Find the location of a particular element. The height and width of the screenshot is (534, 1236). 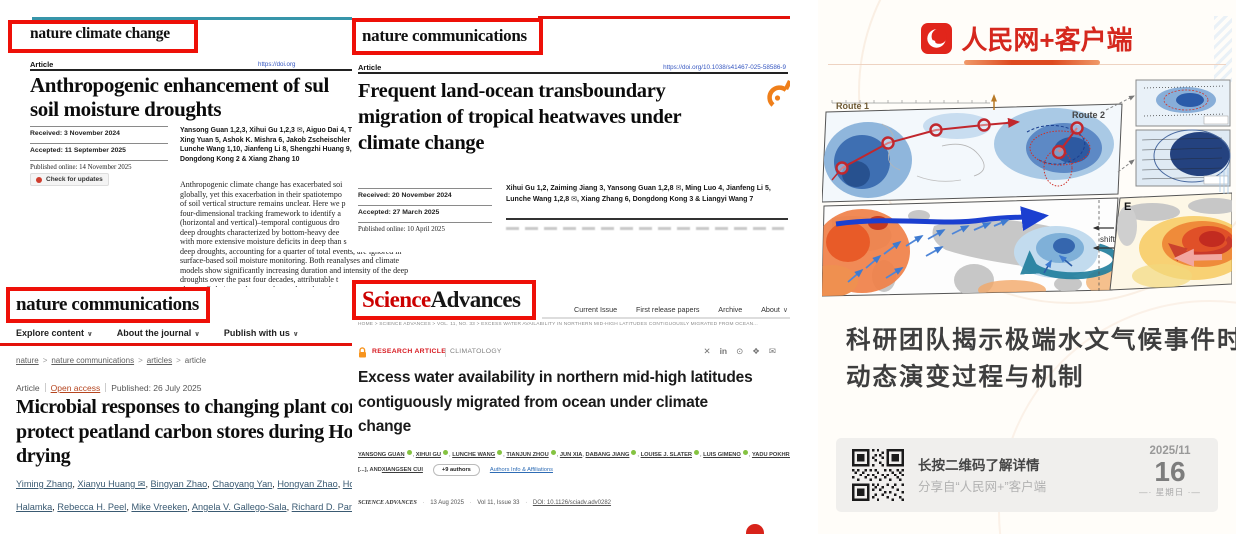

accepted-date: Accepted: 11 September 2025 is located at coordinates (99, 151).